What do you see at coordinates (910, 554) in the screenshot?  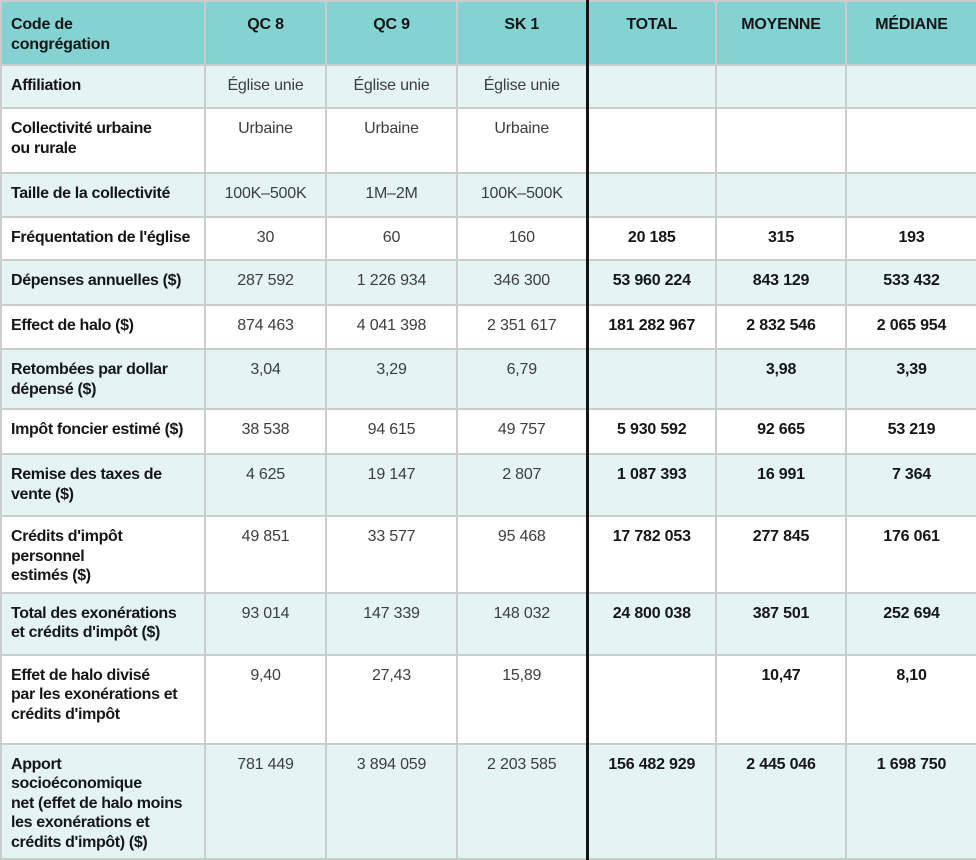 I see `cell-mediane: 176 061` at bounding box center [910, 554].